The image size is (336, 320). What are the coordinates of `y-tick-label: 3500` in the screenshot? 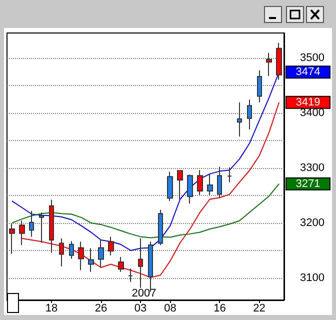 It's located at (312, 58).